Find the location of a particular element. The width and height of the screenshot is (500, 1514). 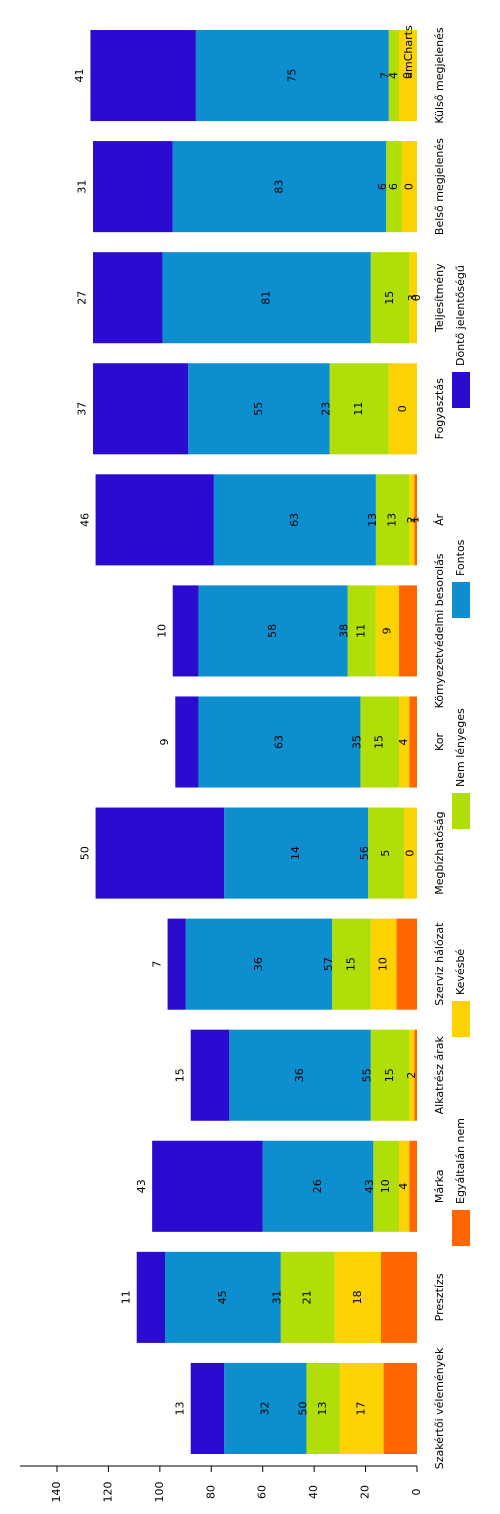

value-label: 45 is located at coordinates (222, 1297).